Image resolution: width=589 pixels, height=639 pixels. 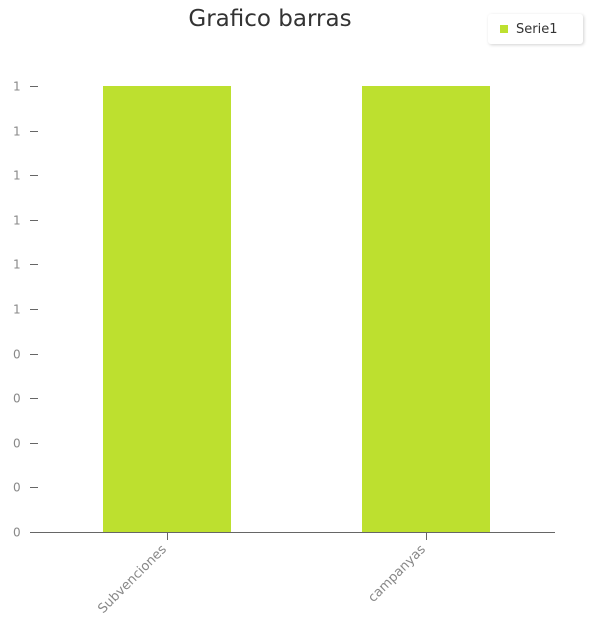 What do you see at coordinates (132, 579) in the screenshot?
I see `x-category-label: Subvenciones` at bounding box center [132, 579].